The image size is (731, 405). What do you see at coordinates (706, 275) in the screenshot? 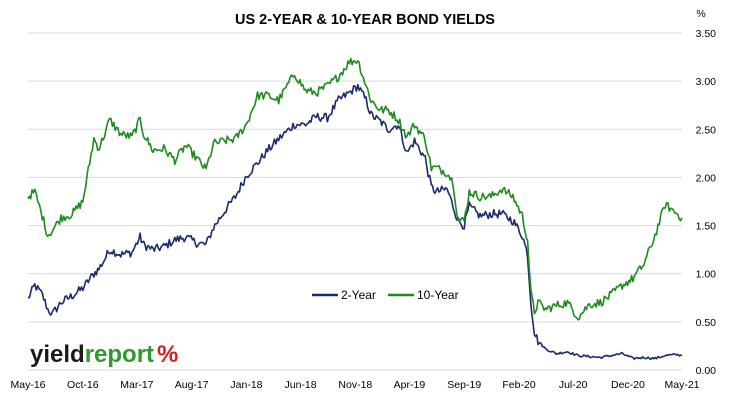
I see `y-tick-label: 1.00` at bounding box center [706, 275].